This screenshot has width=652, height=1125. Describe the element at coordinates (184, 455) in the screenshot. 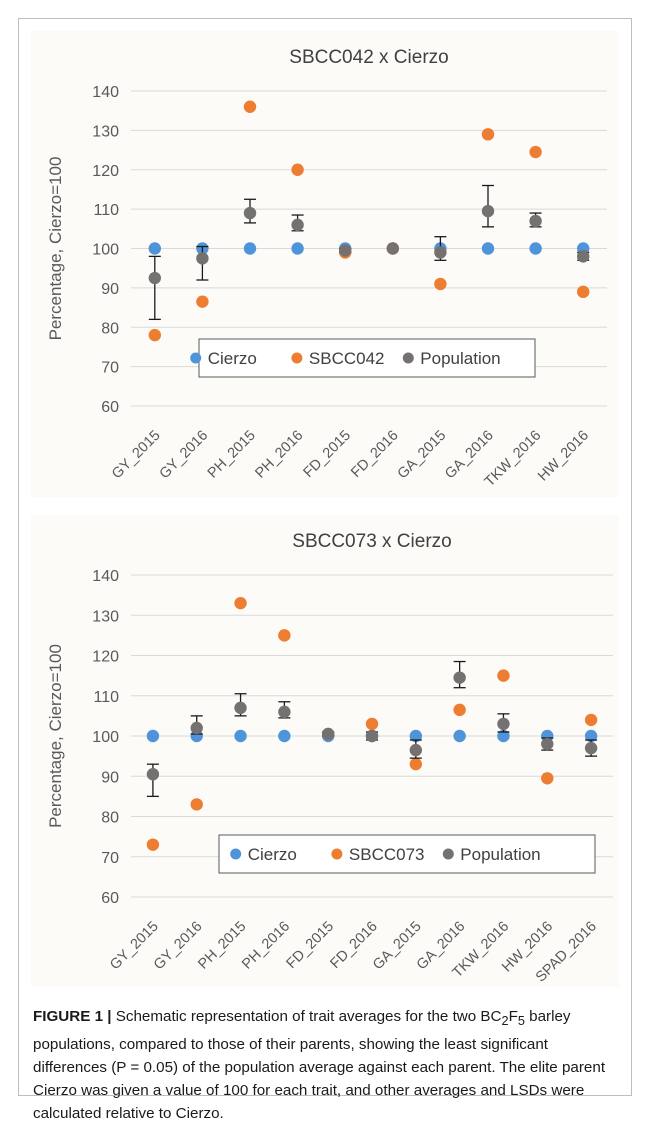

I see `x-tick-label: GY_2016` at that location.